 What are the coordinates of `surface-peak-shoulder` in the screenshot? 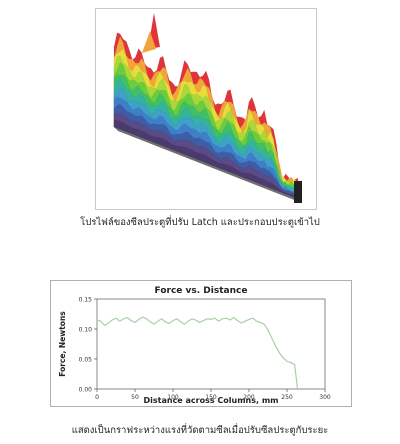 It's located at (149, 42).